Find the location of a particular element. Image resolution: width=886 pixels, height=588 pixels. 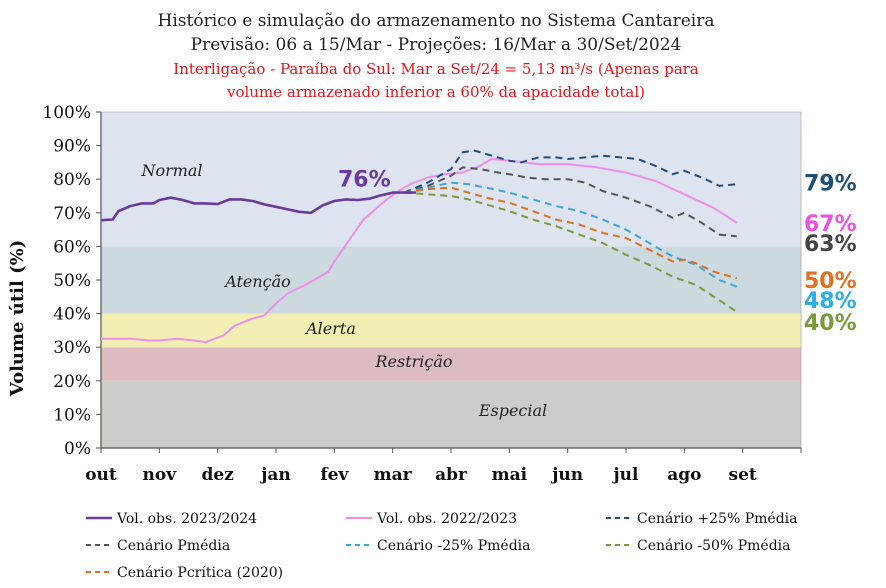

x-tick-label: ago is located at coordinates (684, 475).